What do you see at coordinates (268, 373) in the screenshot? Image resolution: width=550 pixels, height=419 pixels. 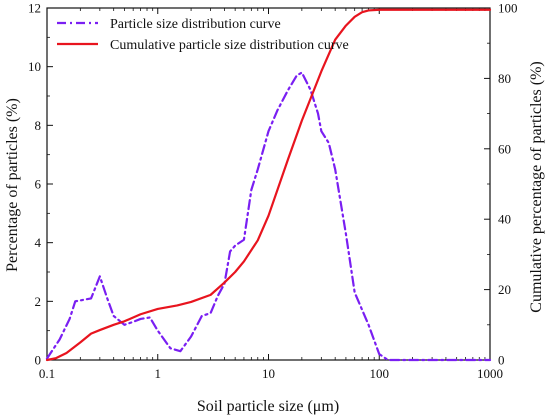 I see `x-tick-label: 10` at bounding box center [268, 373].